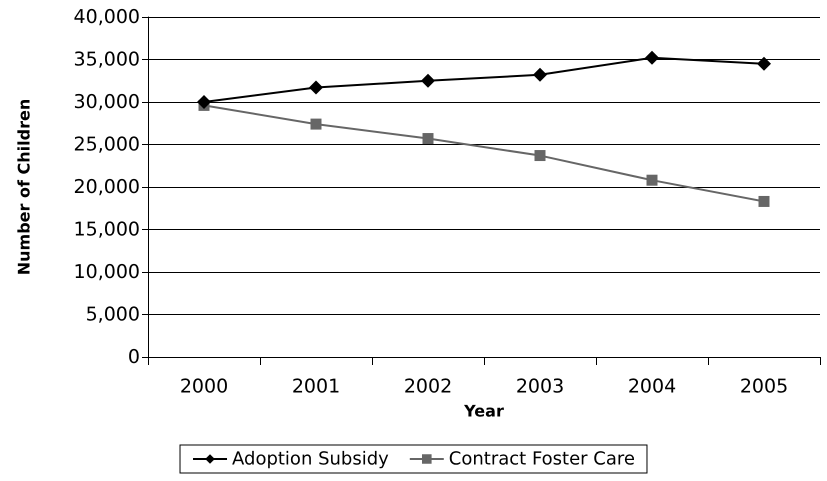  Describe the element at coordinates (107, 102) in the screenshot. I see `y-tick-label: 30,000` at that location.